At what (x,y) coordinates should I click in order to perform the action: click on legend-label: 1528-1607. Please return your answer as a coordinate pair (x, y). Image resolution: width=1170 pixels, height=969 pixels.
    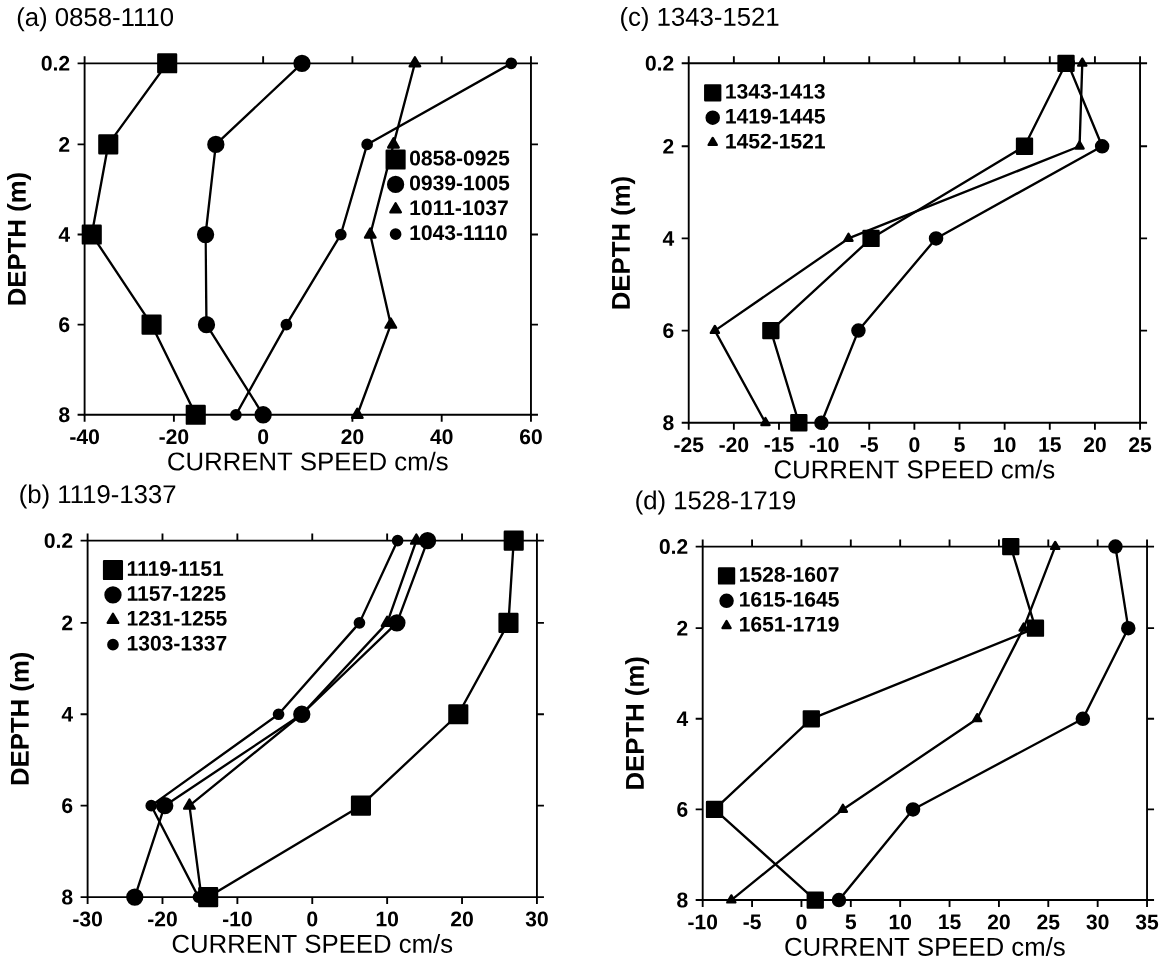
    Looking at the image, I should click on (789, 574).